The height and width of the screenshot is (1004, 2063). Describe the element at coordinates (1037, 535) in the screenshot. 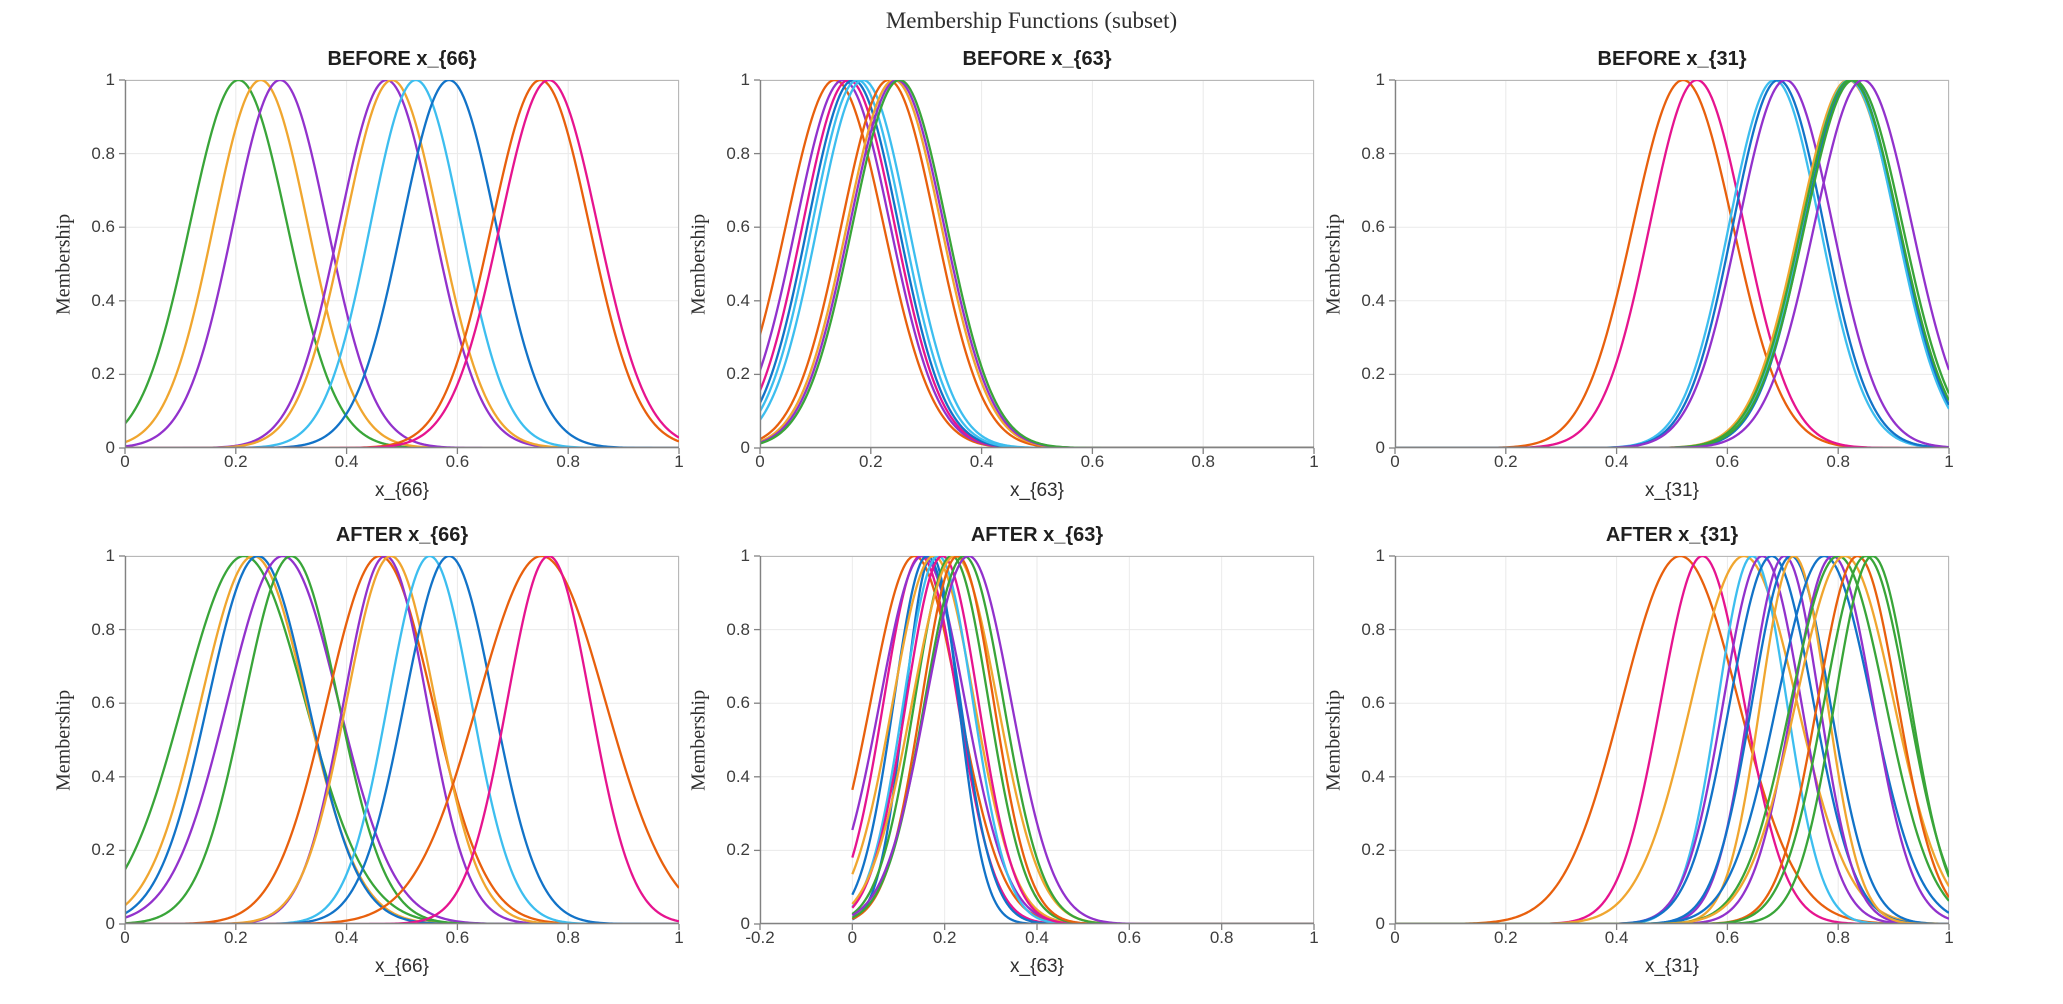

I see `subplot-title: AFTER x_{63}` at that location.